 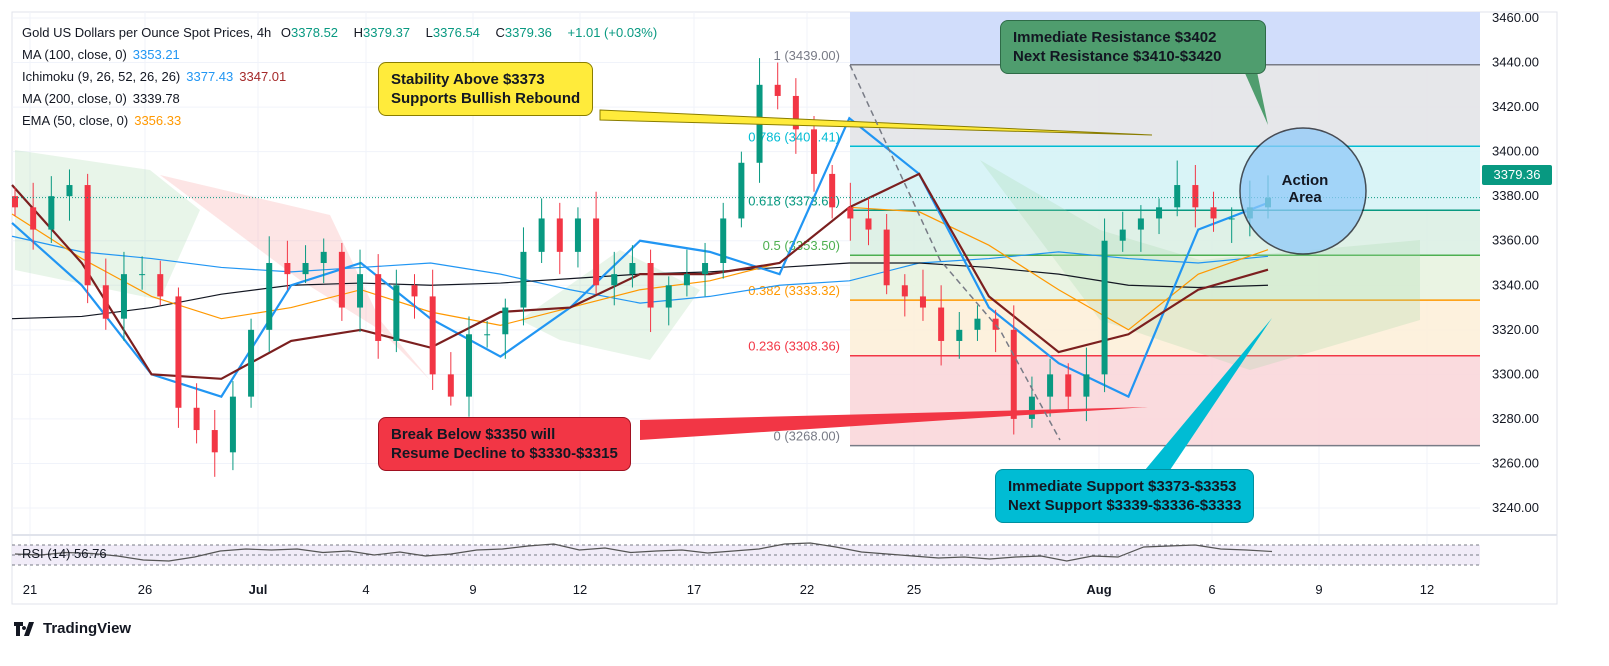 What do you see at coordinates (1515, 62) in the screenshot?
I see `y-tick-label: 3440.00` at bounding box center [1515, 62].